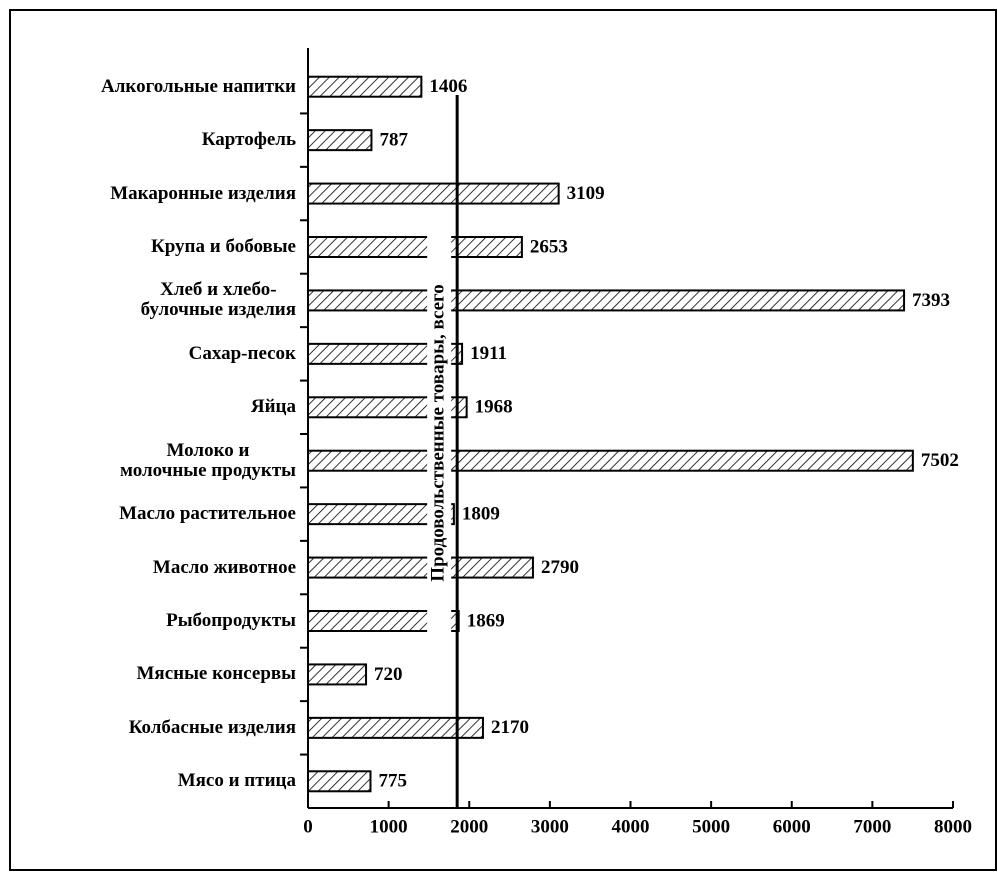 This screenshot has height=879, width=998. Describe the element at coordinates (586, 193) in the screenshot. I see `value-label: 3109` at that location.